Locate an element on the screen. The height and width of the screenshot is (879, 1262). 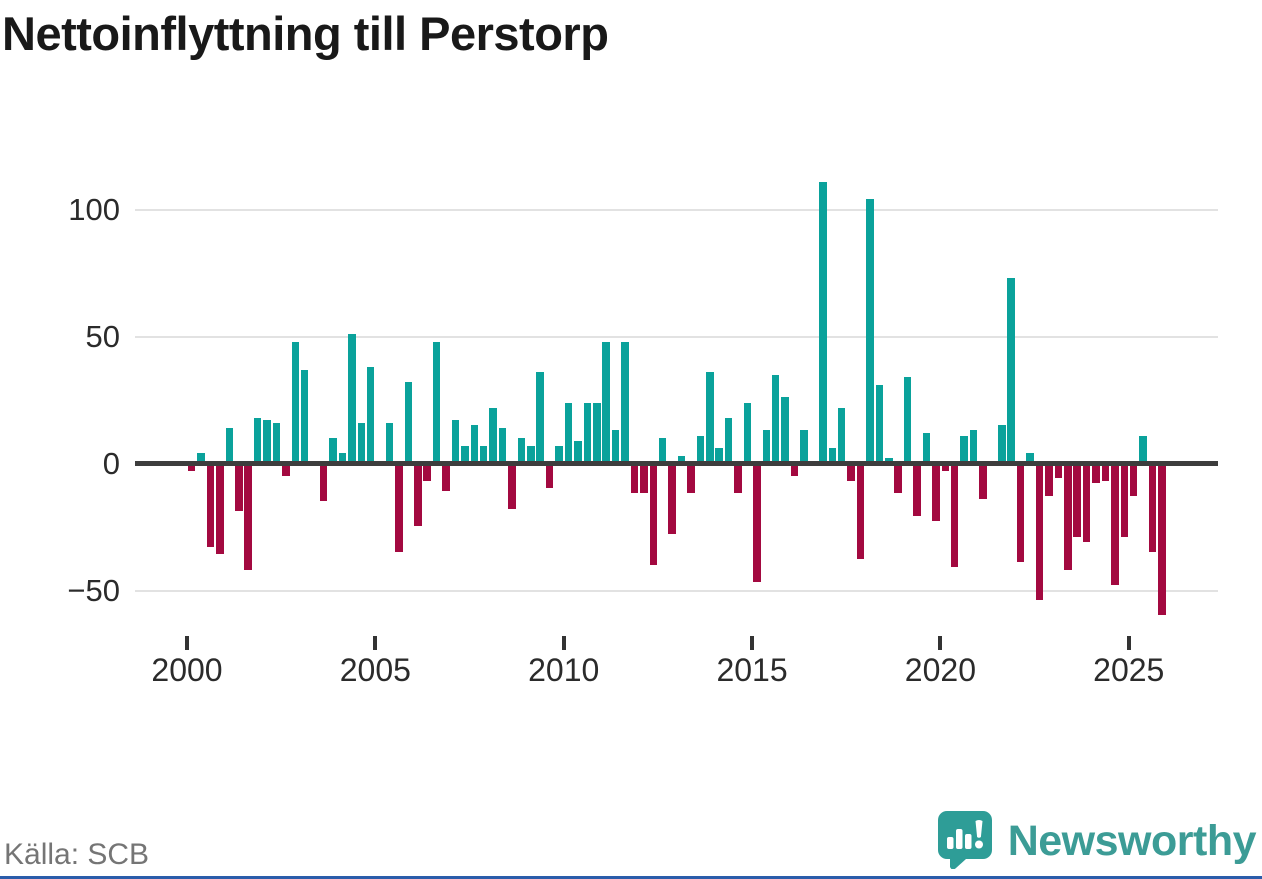
bottom-accent-bar is located at coordinates (631, 877).